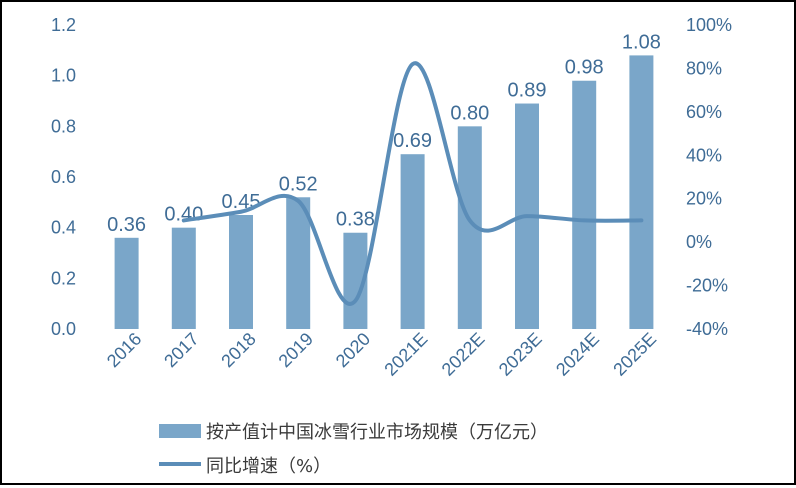 This screenshot has height=488, width=796. Describe the element at coordinates (704, 68) in the screenshot. I see `right-tick-80%: 80%` at that location.